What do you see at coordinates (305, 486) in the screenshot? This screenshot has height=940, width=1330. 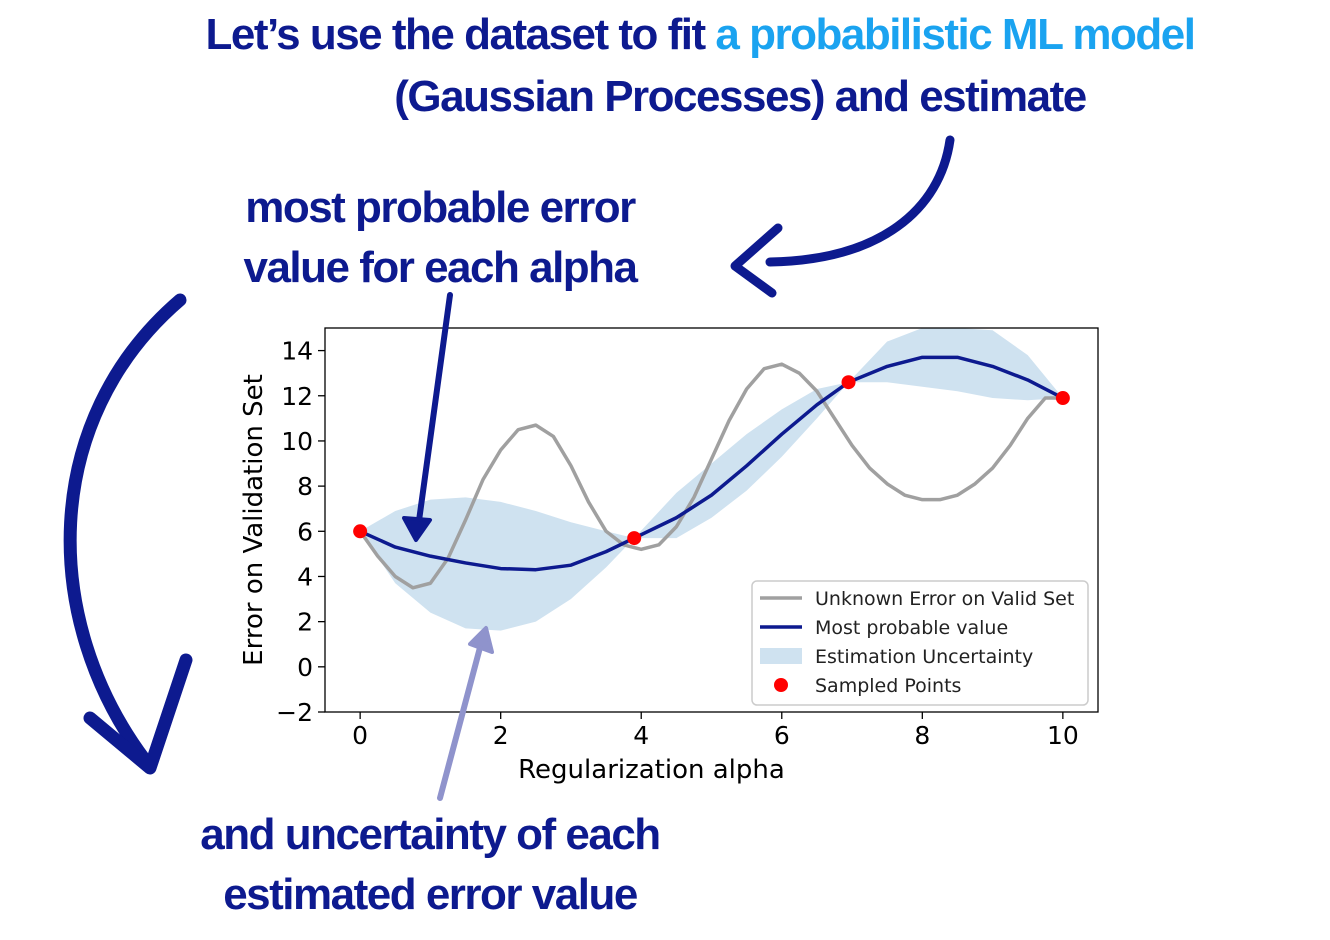 I see `y-tick-label: 8` at bounding box center [305, 486].